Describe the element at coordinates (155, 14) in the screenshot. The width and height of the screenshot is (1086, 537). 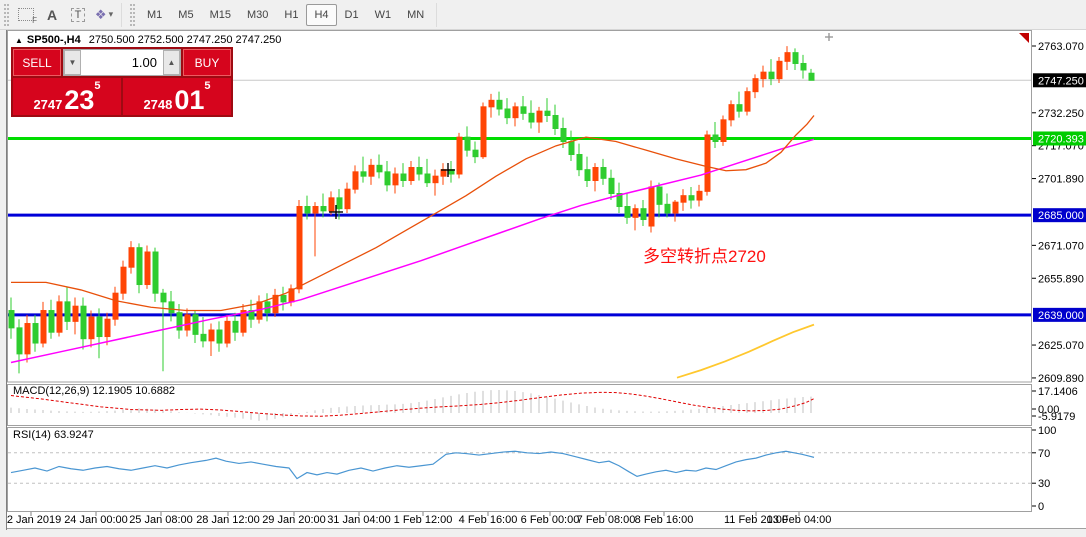
I see `timeframe-button-m1: M1` at that location.